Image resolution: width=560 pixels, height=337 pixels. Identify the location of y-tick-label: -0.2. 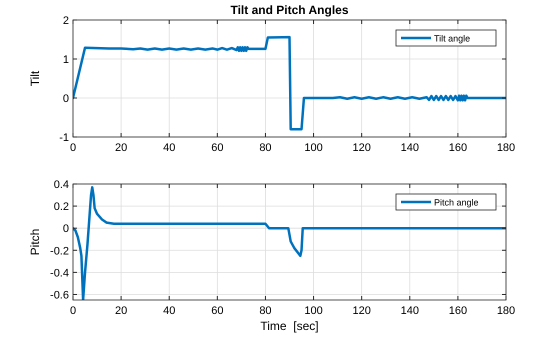
(59, 251).